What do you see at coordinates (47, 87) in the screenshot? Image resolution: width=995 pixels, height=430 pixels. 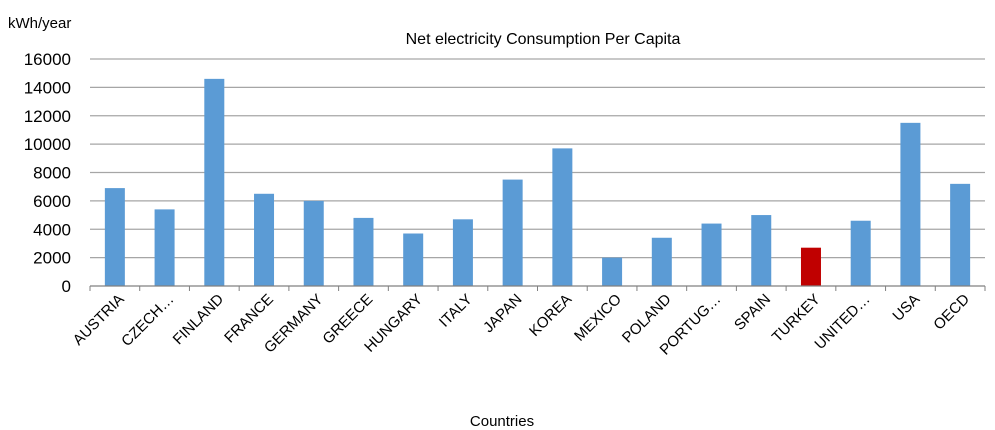 I see `y-tick-label: 14000` at bounding box center [47, 87].